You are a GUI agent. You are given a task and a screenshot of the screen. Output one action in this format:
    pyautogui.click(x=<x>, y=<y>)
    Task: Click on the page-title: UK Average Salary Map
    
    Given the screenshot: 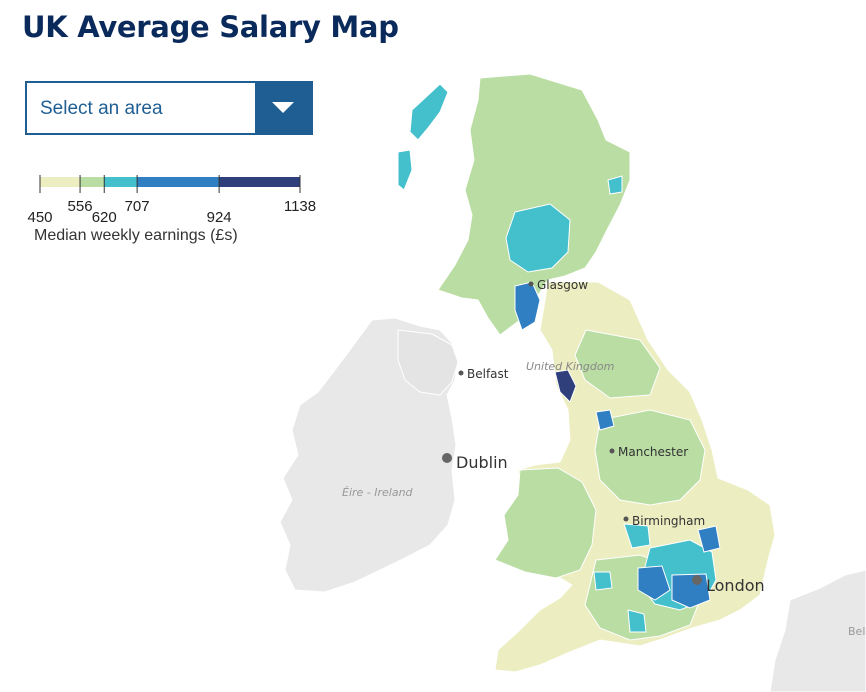 What is the action you would take?
    pyautogui.click(x=210, y=27)
    